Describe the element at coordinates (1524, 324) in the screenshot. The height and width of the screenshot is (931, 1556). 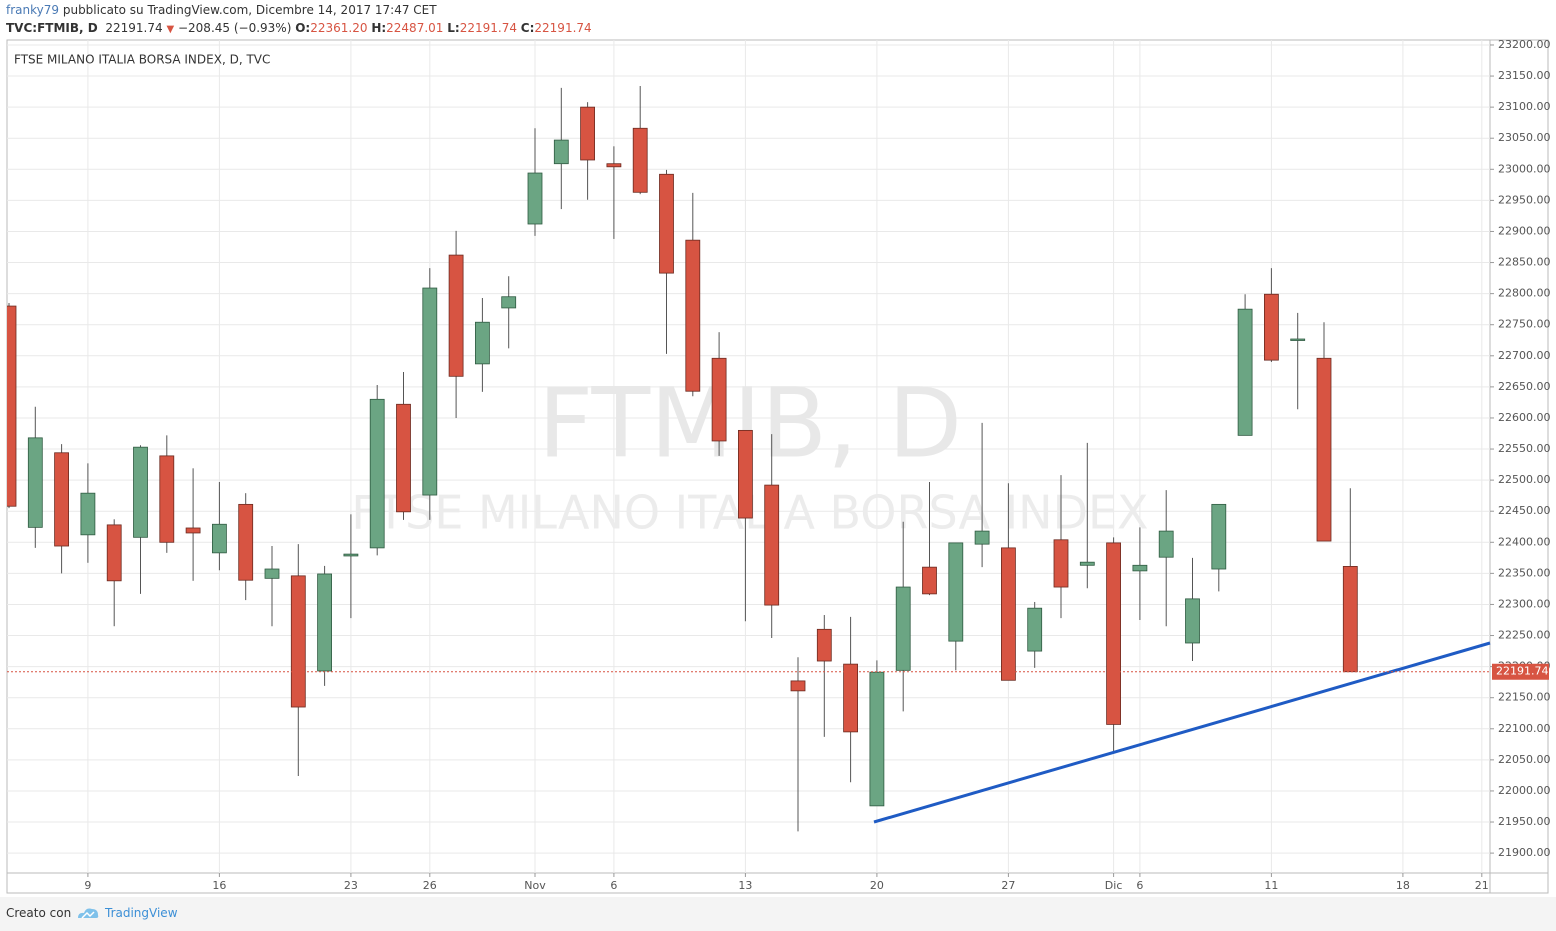
I see `y-tick-label: 22750.00` at that location.